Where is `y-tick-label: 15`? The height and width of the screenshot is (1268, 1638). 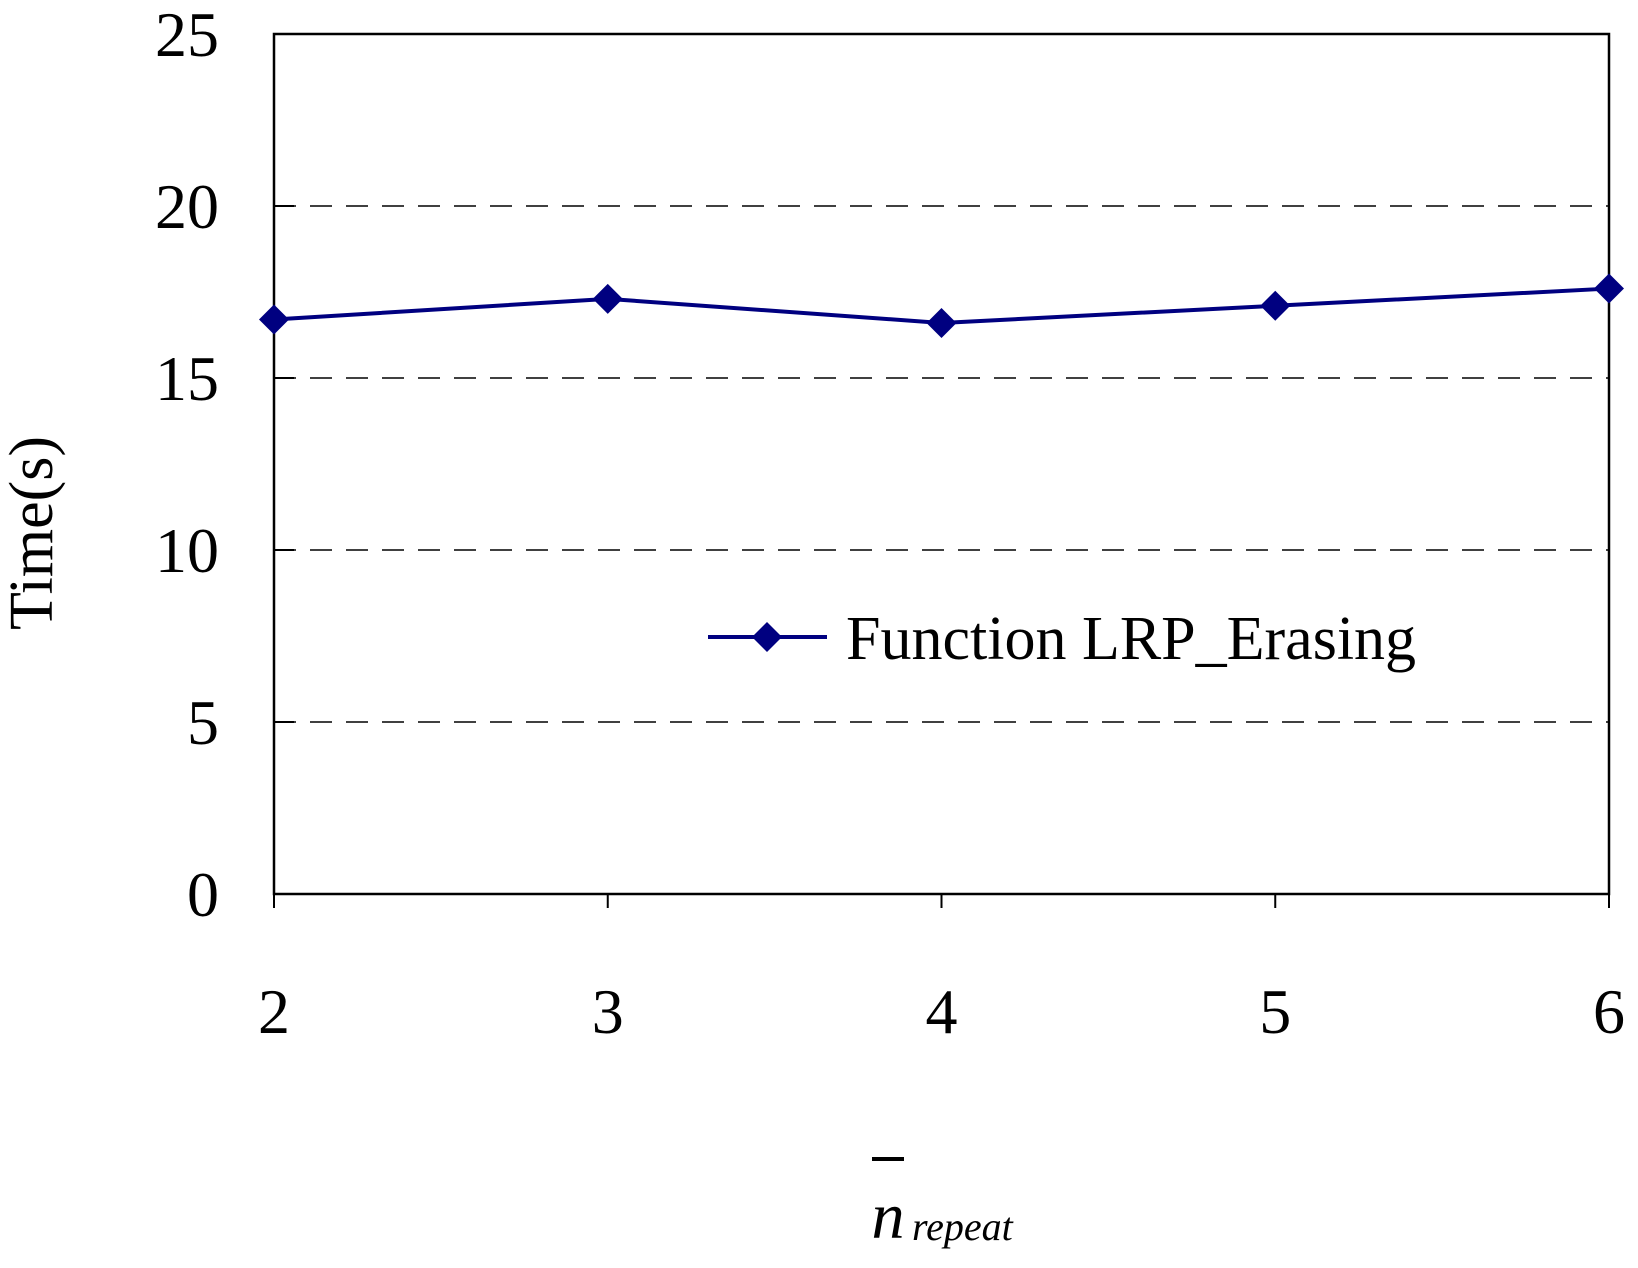 y-tick-label: 15 is located at coordinates (187, 378).